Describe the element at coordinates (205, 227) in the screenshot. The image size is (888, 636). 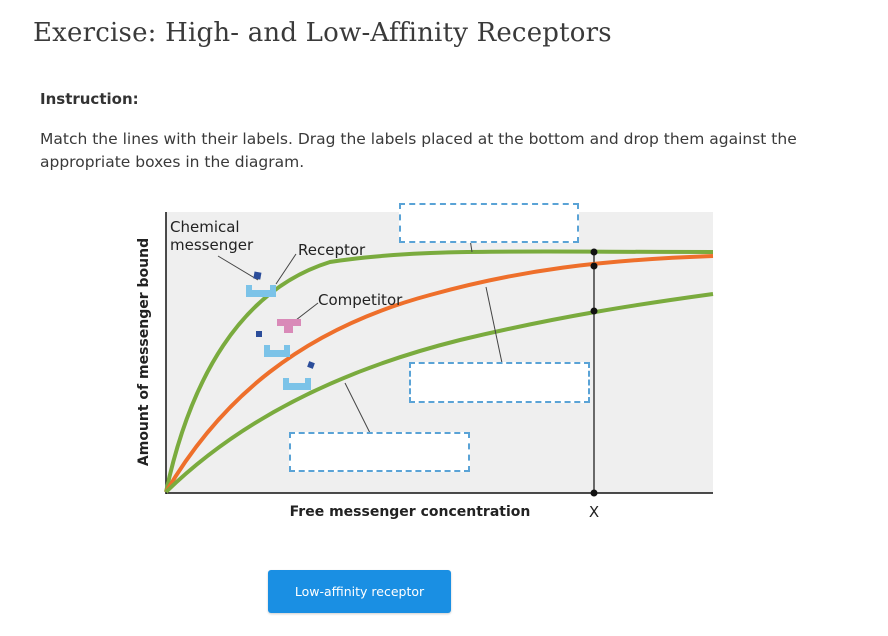
I see `chemical-messenger-label: Chemical` at that location.